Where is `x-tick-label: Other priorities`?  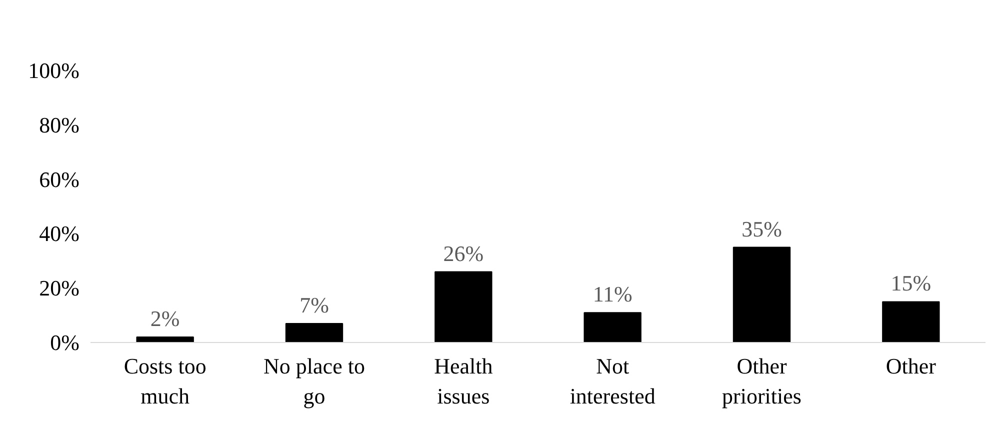
x-tick-label: Other priorities is located at coordinates (762, 381).